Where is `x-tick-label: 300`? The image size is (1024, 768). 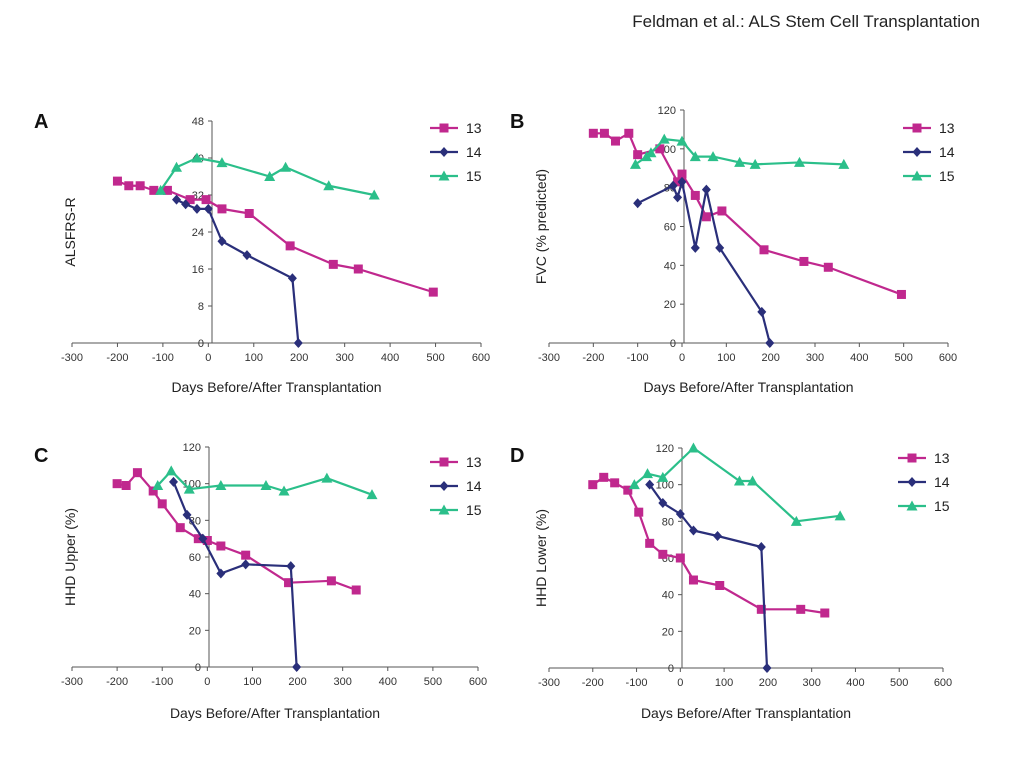
x-tick-label: 300 is located at coordinates (815, 358).